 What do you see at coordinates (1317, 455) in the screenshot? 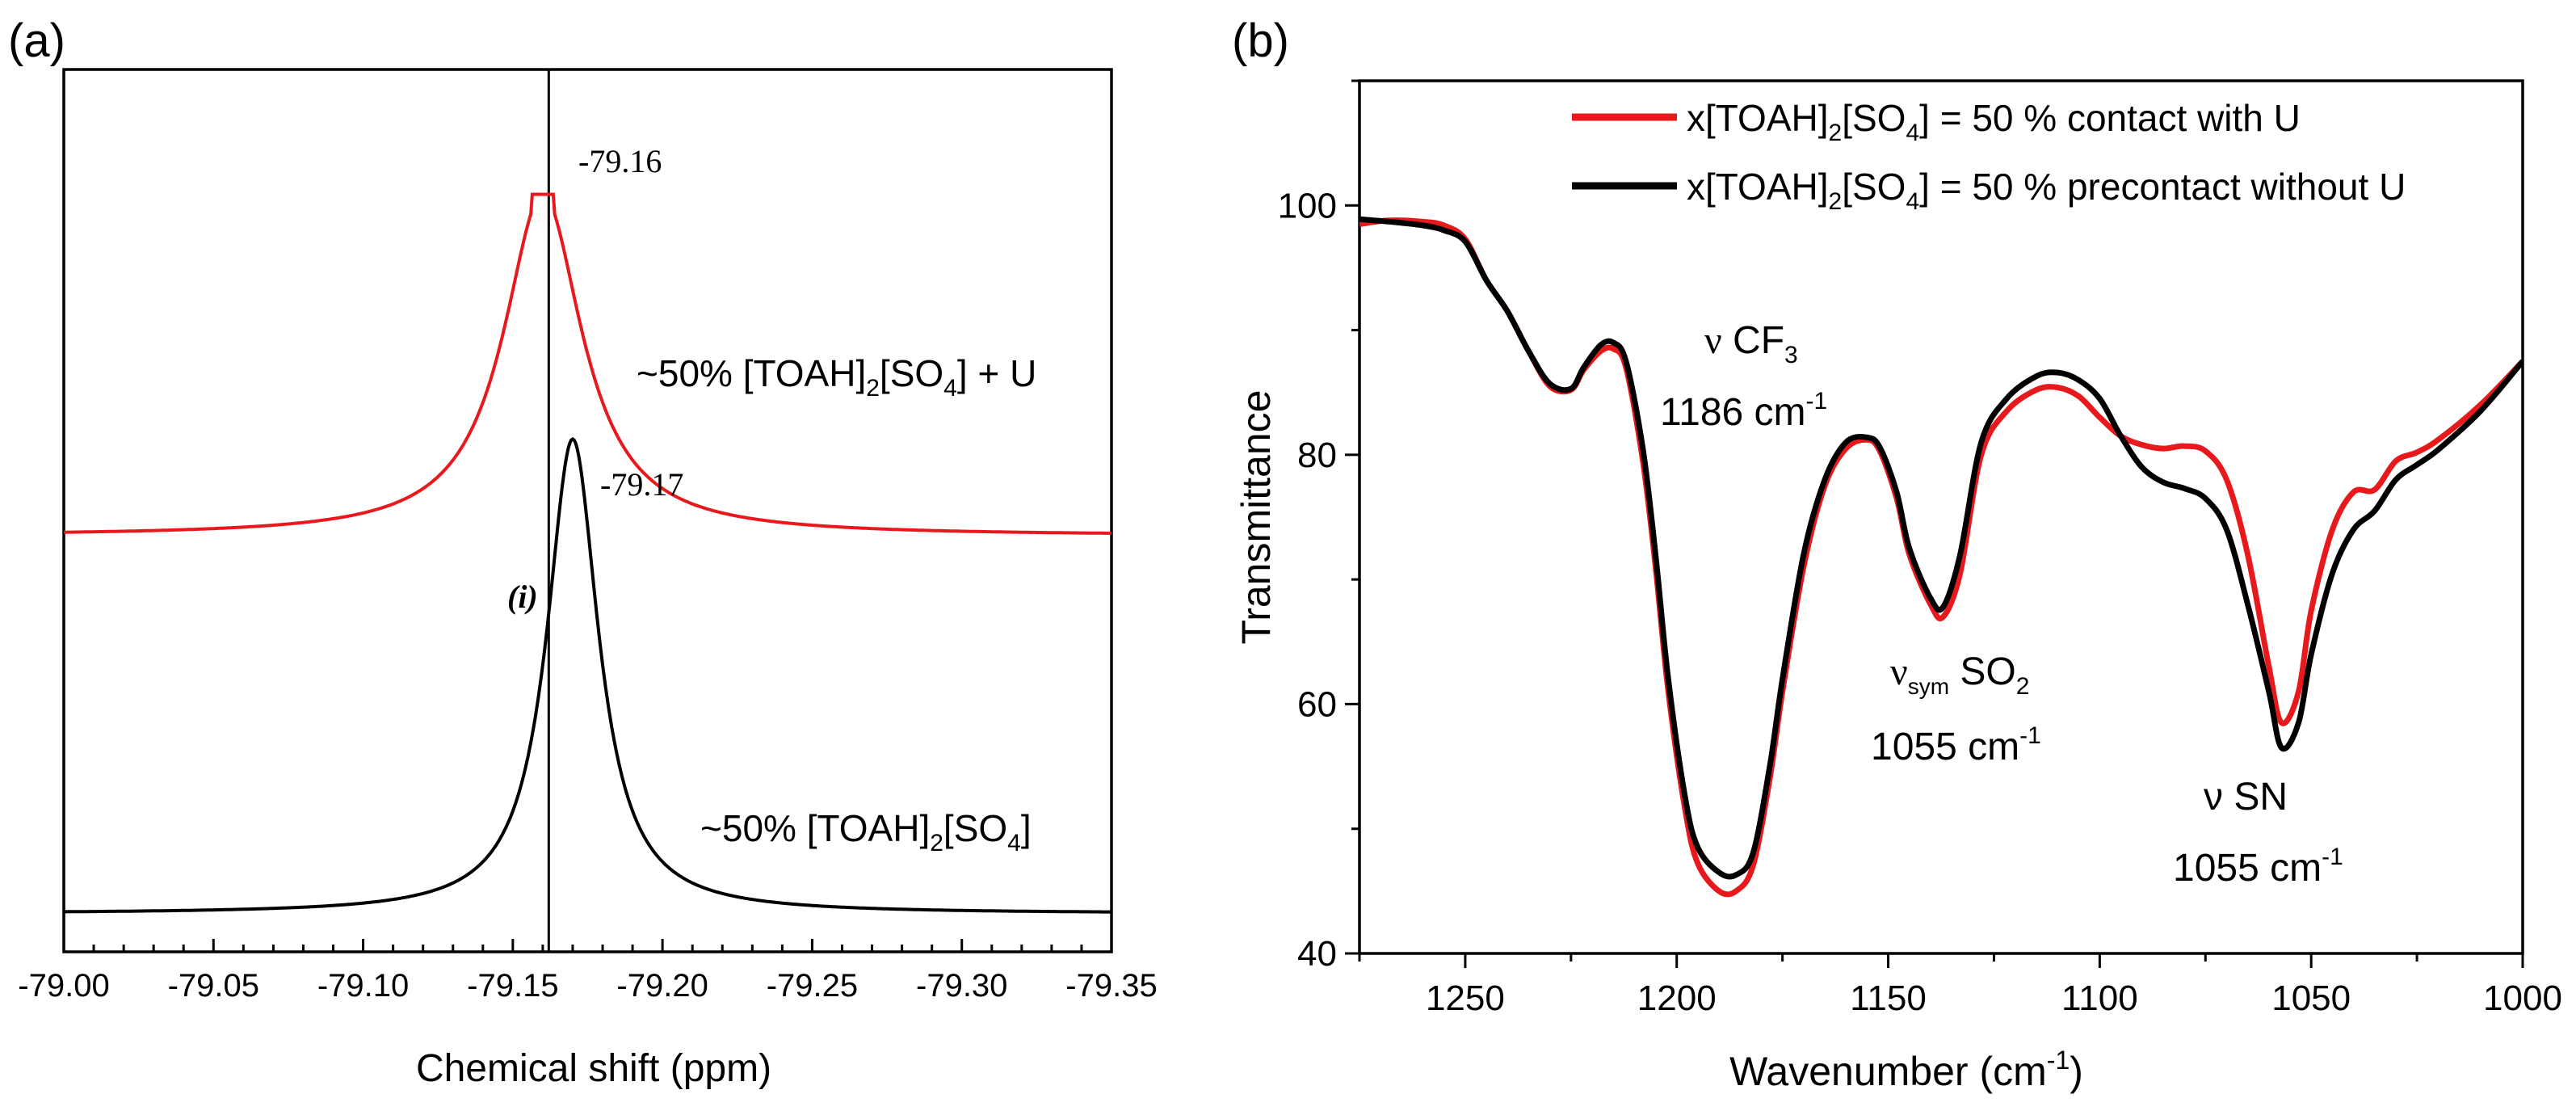
I see `y-tick-label: 80` at bounding box center [1317, 455].